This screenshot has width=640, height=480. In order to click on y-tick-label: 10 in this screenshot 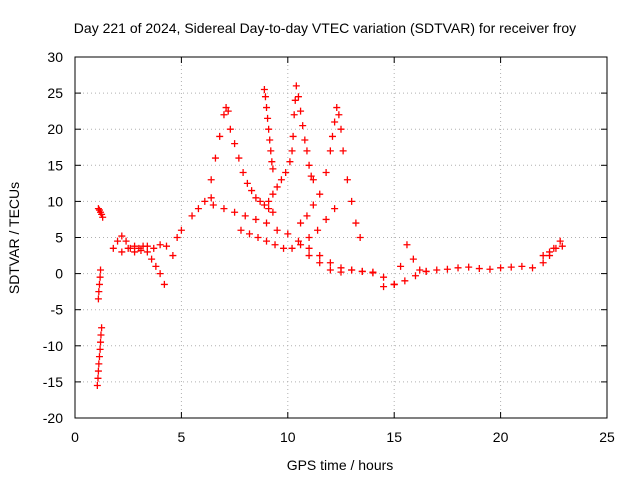, I will do `click(55, 201)`.